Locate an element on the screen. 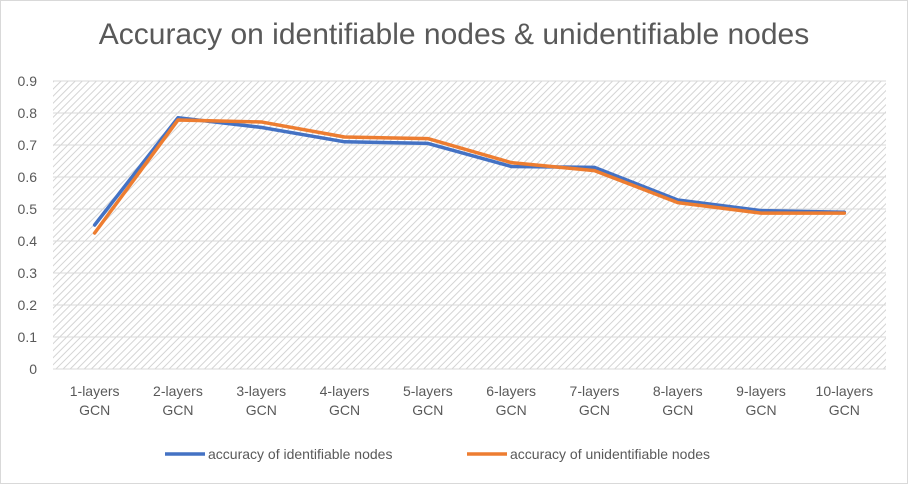  y-tick-label: 0.9 is located at coordinates (28, 81).